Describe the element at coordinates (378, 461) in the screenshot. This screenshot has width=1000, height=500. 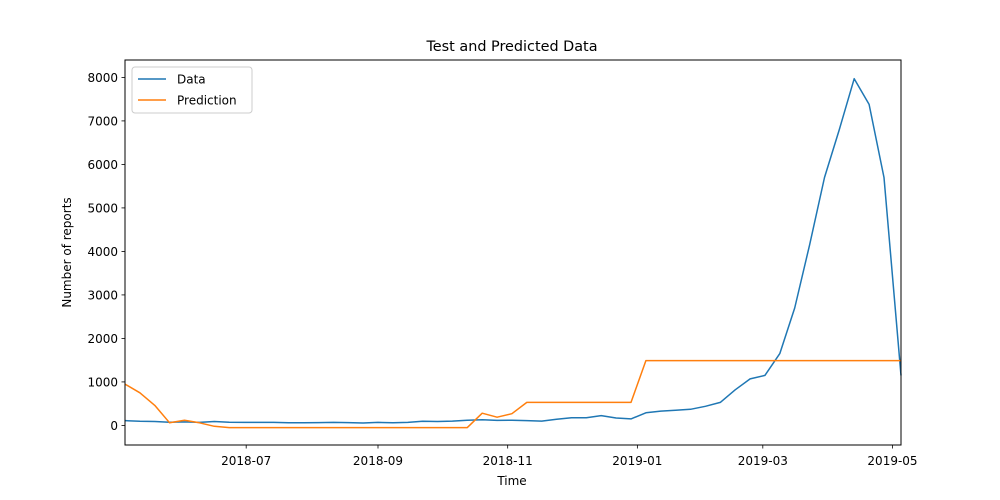
I see `x-tick-label: 2018-09` at that location.